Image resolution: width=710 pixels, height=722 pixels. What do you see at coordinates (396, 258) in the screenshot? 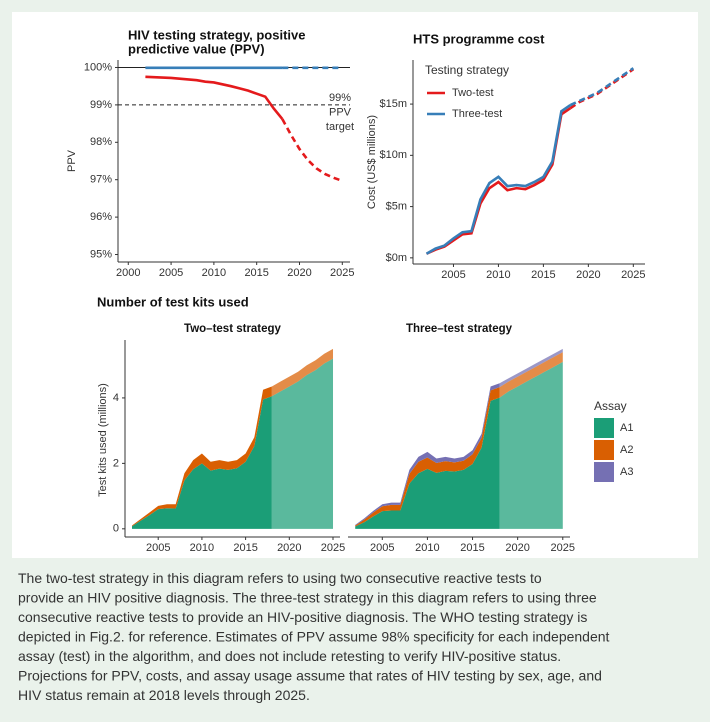
I see `y-tick-label: $0m` at bounding box center [396, 258].